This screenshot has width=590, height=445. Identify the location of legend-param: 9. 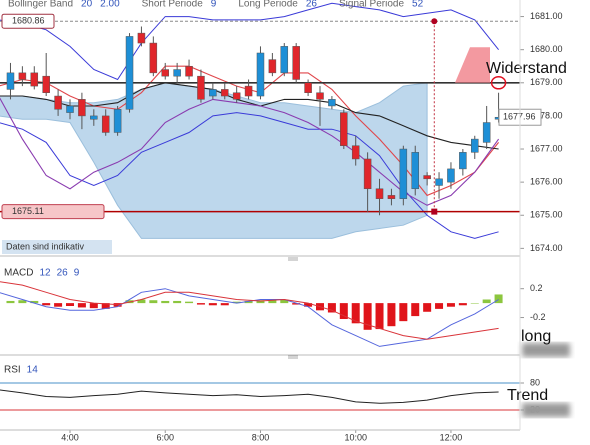
(214, 5).